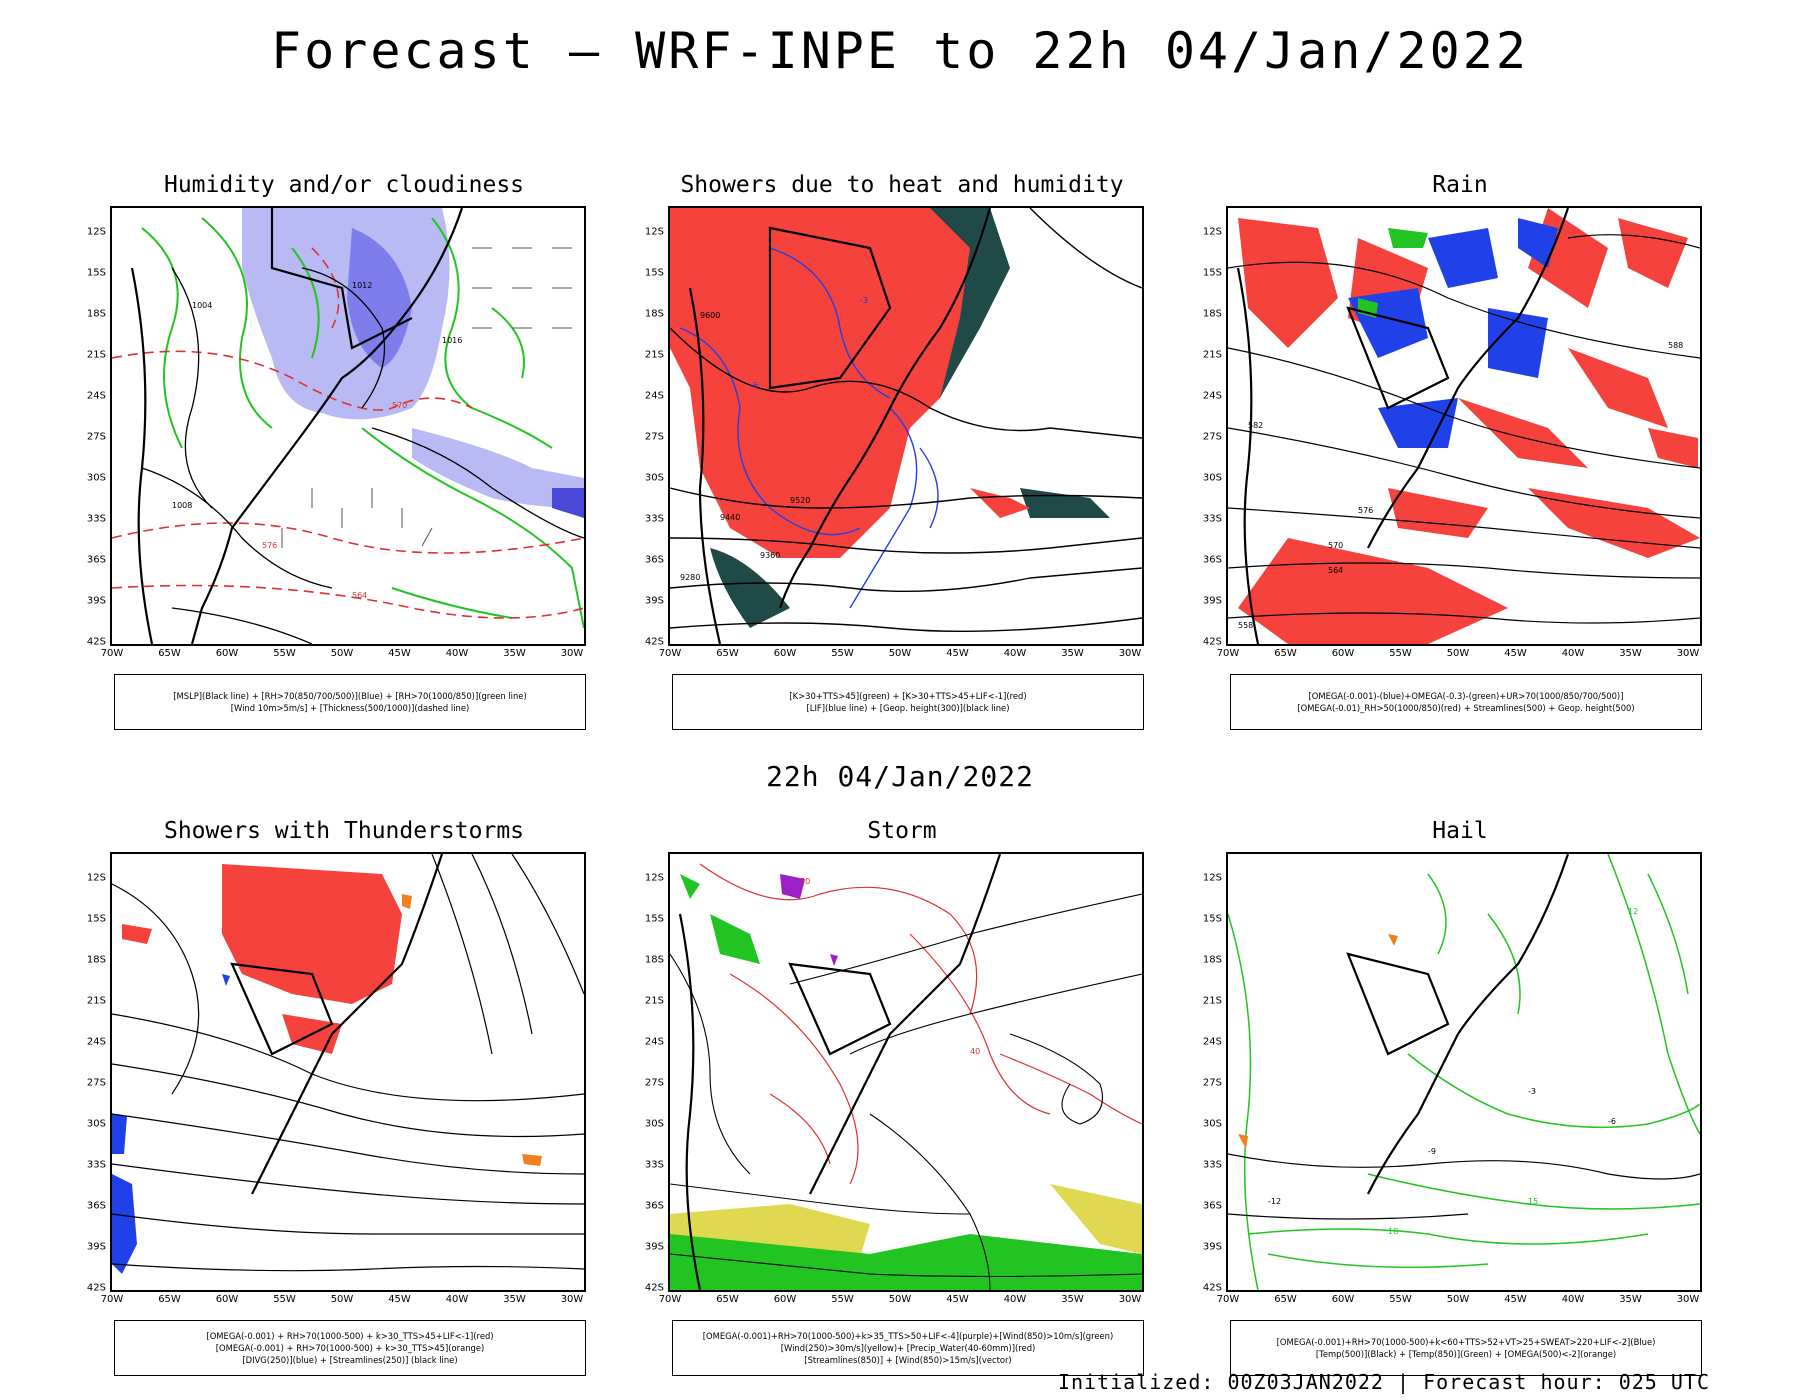 The width and height of the screenshot is (1800, 1400). I want to click on main-title: Forecast — WRF-INPE to 22h 04/Jan/2022, so click(900, 51).